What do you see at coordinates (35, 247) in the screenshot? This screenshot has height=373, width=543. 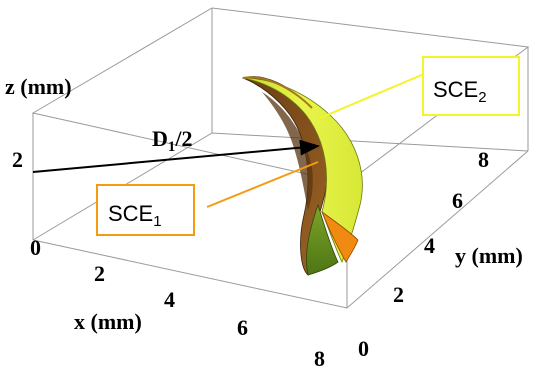 I see `x-tick-0: 0` at bounding box center [35, 247].